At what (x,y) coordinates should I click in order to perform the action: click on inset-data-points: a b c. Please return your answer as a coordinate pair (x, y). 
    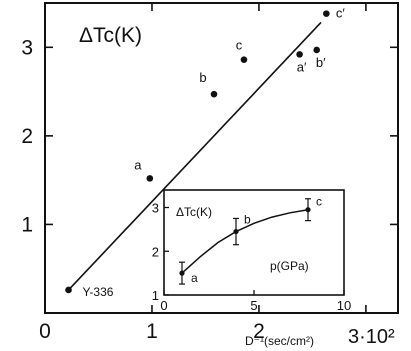
    Looking at the image, I should click on (250, 240).